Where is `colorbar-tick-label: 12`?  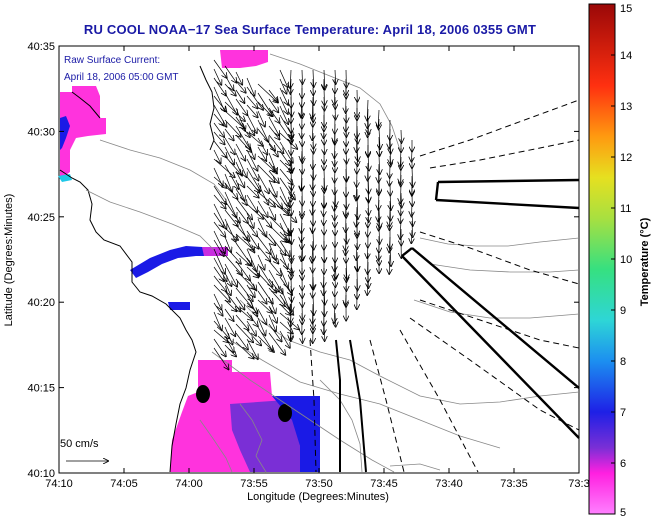
colorbar-tick-label: 12 is located at coordinates (626, 158).